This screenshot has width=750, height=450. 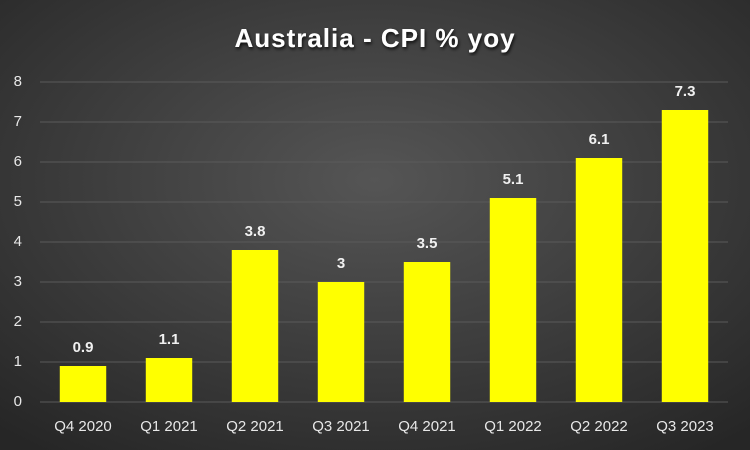 I want to click on value-label: 6.1, so click(x=599, y=139).